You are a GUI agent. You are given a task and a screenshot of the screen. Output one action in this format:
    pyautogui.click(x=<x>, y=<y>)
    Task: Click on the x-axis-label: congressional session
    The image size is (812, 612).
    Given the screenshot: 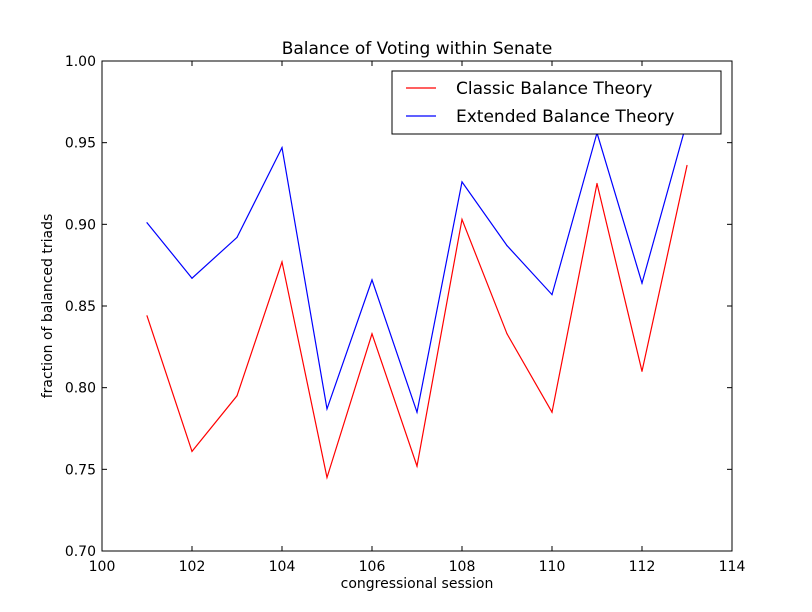 What is the action you would take?
    pyautogui.click(x=417, y=584)
    